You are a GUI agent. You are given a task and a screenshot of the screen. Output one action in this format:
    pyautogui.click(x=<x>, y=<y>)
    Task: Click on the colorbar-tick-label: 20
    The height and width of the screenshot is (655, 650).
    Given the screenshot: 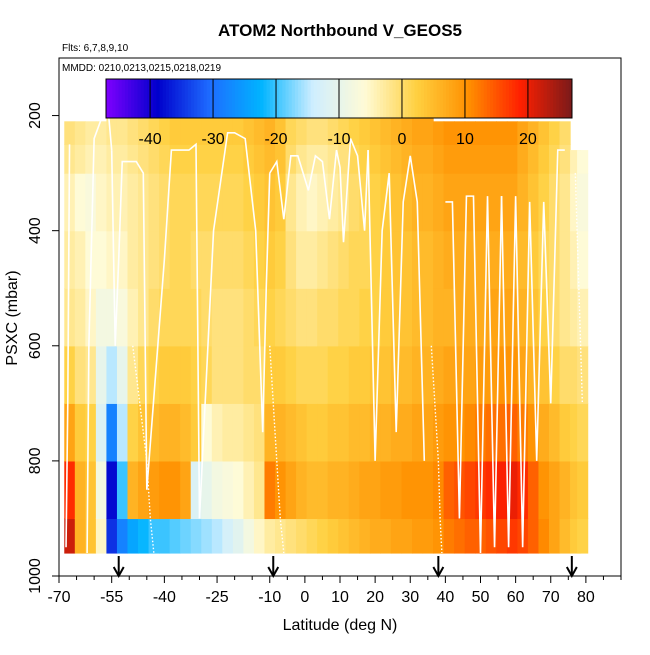 What is the action you would take?
    pyautogui.click(x=528, y=139)
    